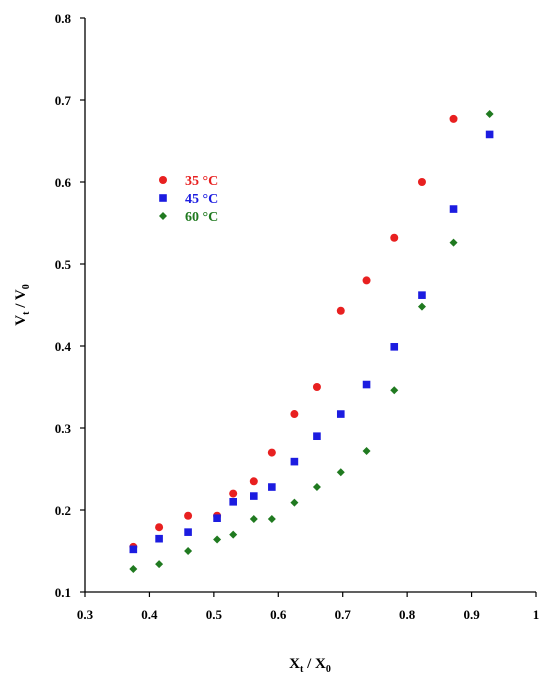 The width and height of the screenshot is (550, 681). Describe the element at coordinates (278, 614) in the screenshot. I see `x-tick-label: 0.6` at that location.